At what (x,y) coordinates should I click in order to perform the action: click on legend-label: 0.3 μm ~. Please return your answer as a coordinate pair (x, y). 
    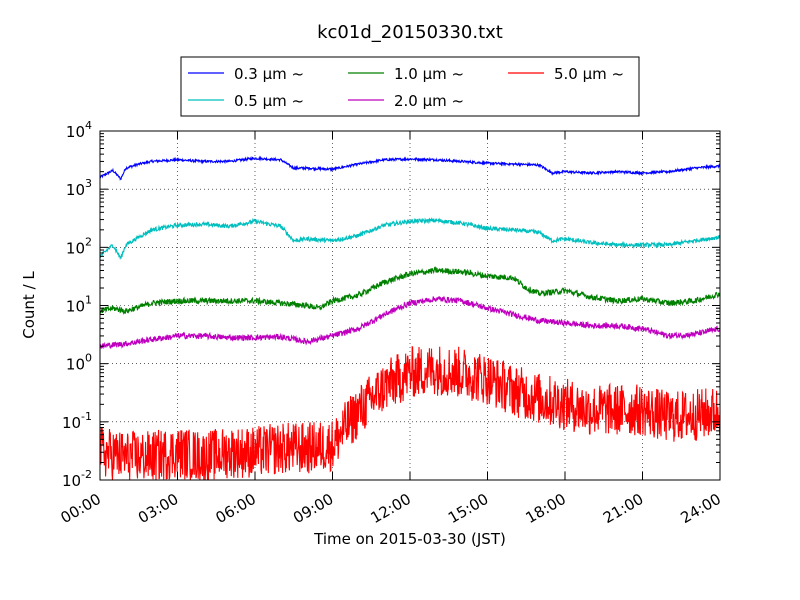
    Looking at the image, I should click on (269, 74).